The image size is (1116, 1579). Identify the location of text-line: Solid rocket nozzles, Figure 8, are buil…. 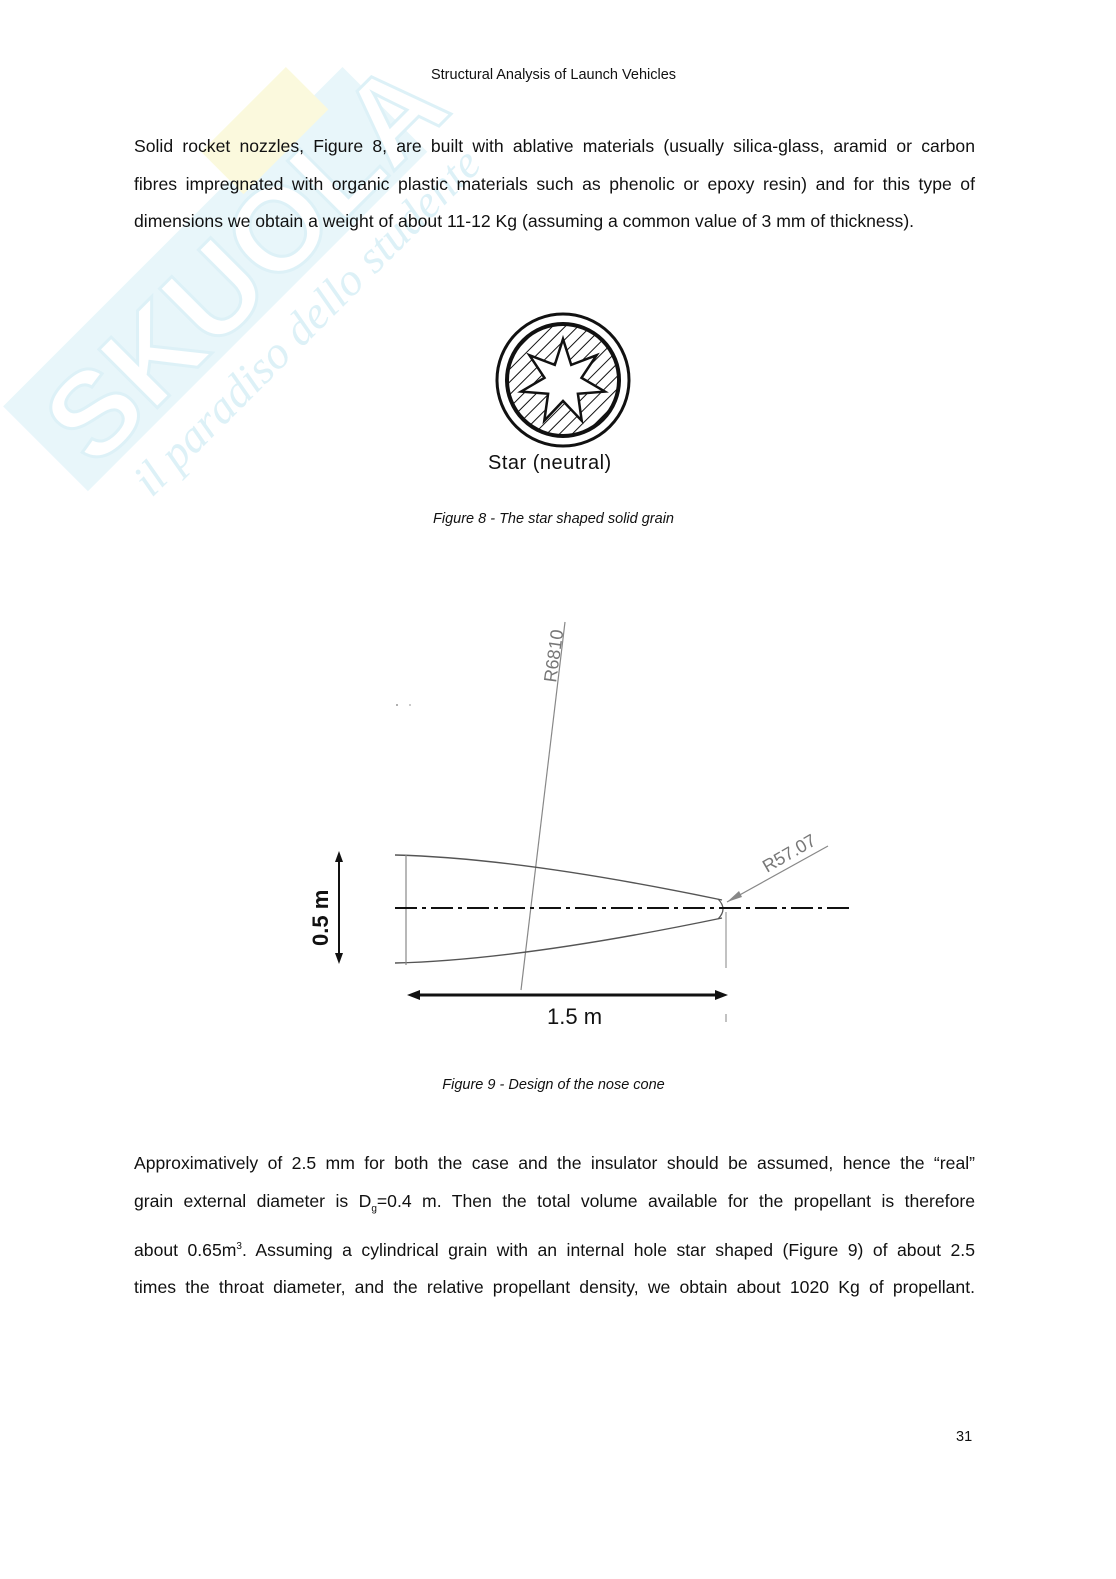
(554, 146).